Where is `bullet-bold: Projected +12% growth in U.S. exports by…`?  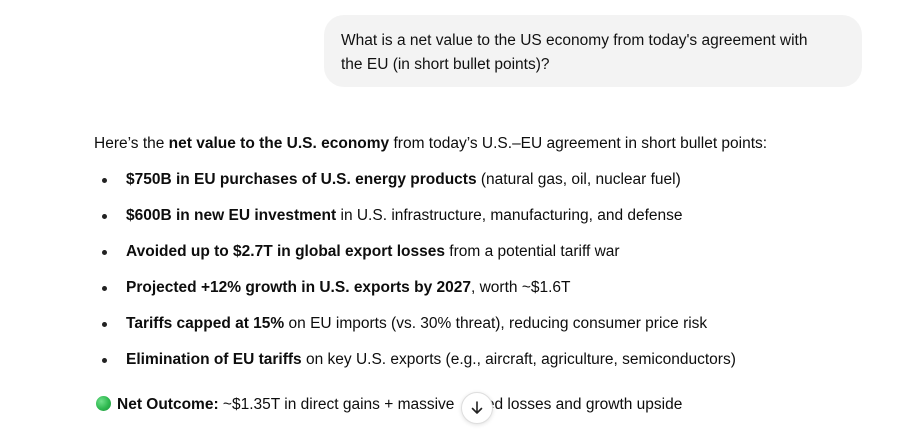
bullet-bold: Projected +12% growth in U.S. exports by… is located at coordinates (298, 287).